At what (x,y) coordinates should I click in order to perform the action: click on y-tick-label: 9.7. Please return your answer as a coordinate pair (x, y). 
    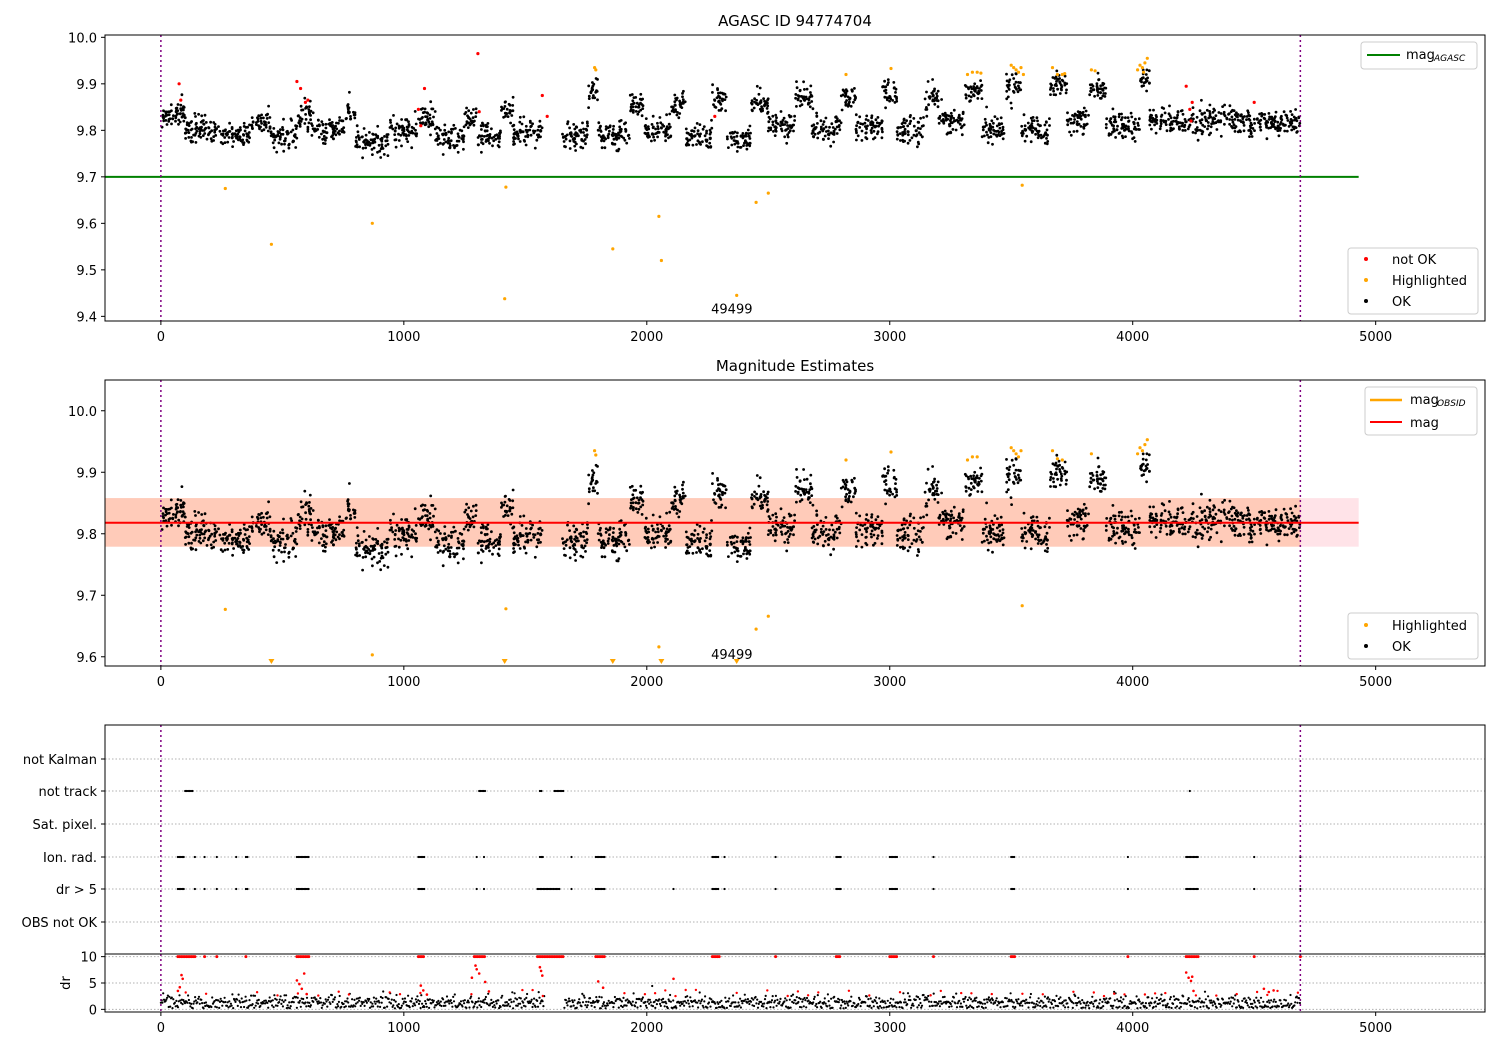
    Looking at the image, I should click on (86, 178).